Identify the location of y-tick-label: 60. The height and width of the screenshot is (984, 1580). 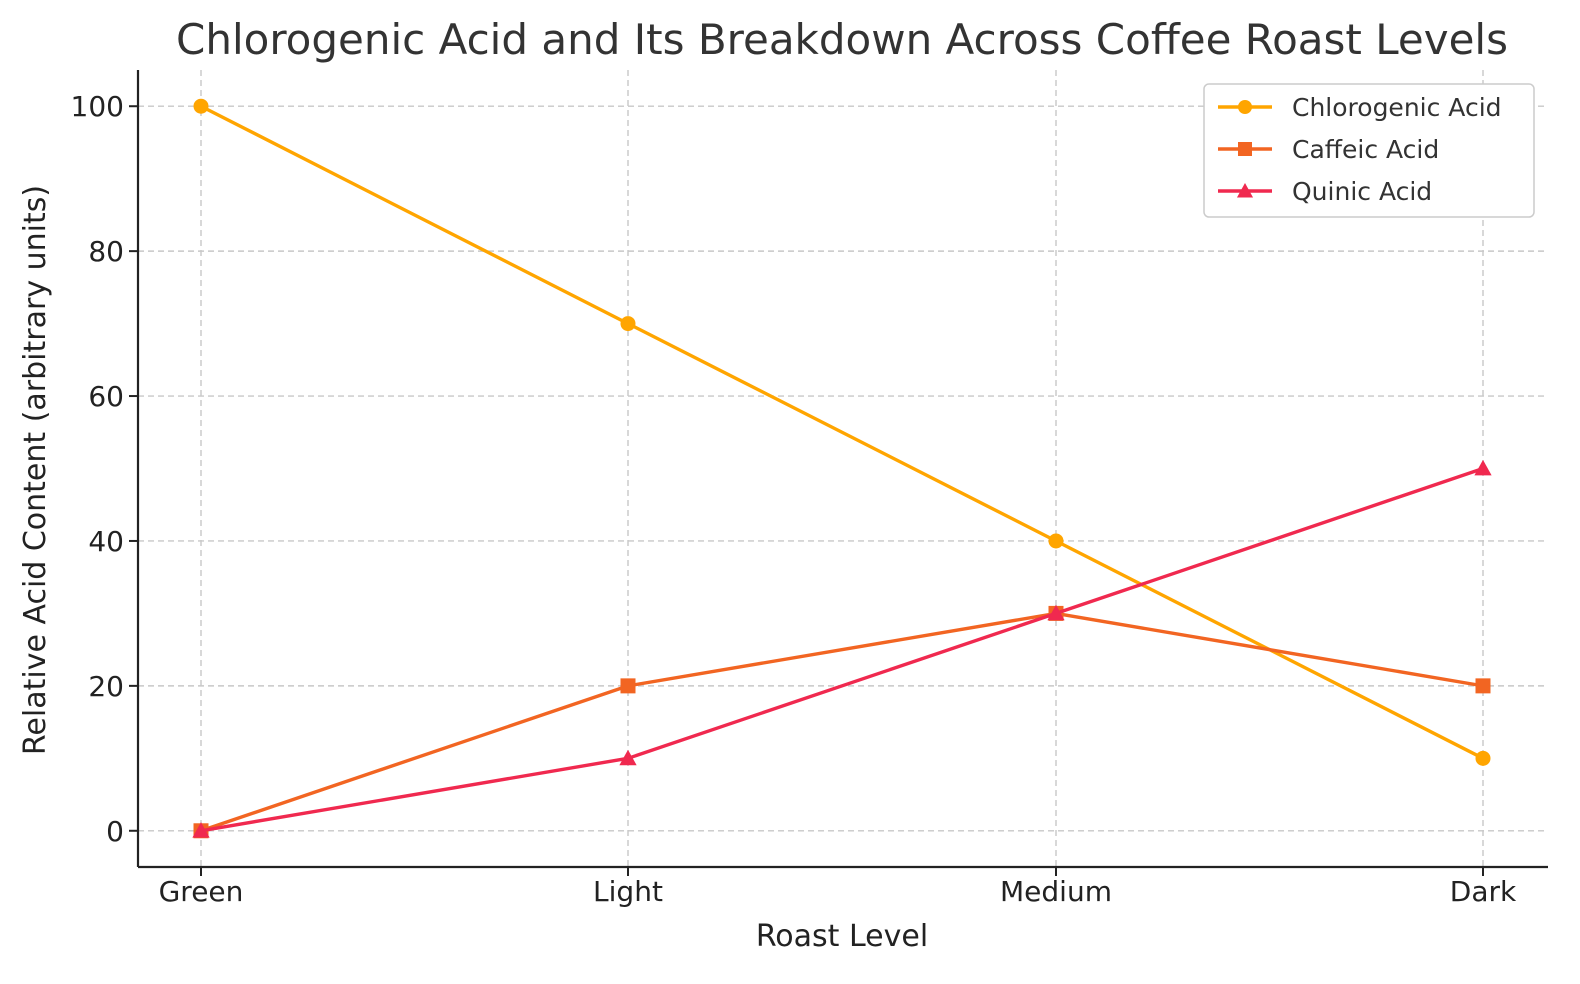
(106, 396).